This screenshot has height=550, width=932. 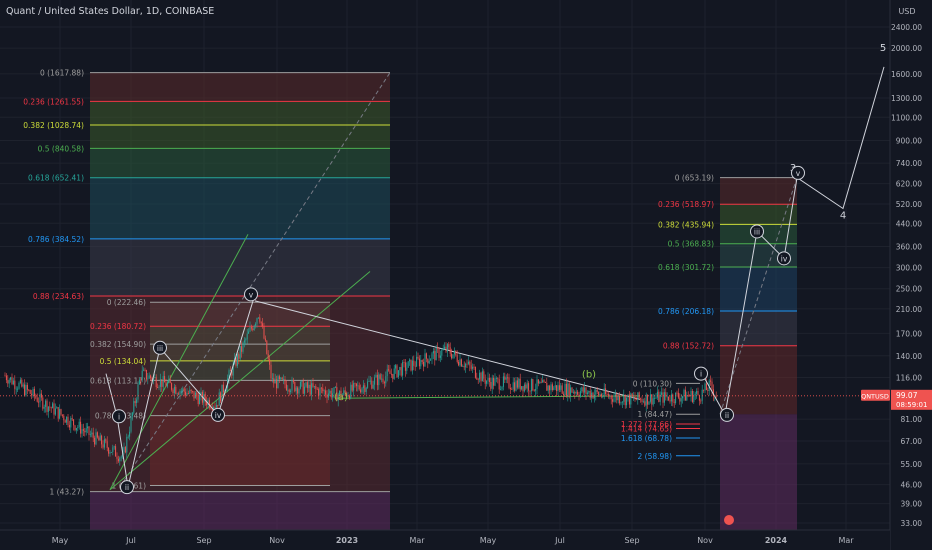 What do you see at coordinates (843, 216) in the screenshot?
I see `wave-label: 4` at bounding box center [843, 216].